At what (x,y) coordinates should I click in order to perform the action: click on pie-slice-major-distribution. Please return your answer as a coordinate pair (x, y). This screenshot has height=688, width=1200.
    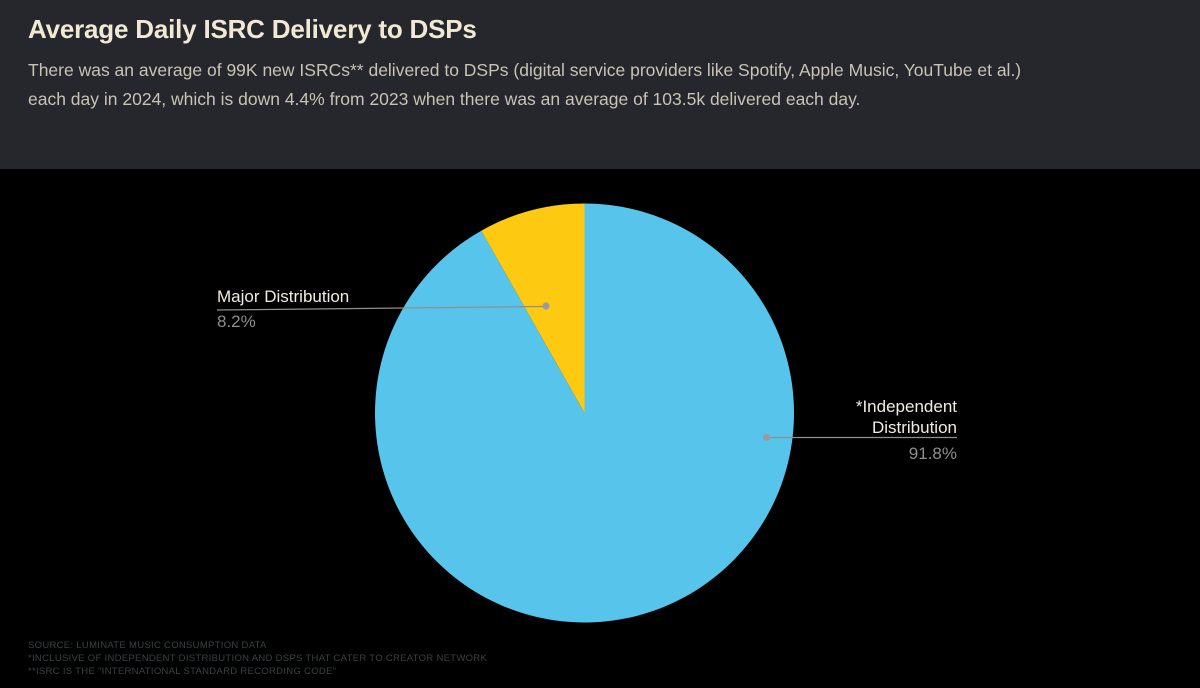
    Looking at the image, I should click on (533, 308).